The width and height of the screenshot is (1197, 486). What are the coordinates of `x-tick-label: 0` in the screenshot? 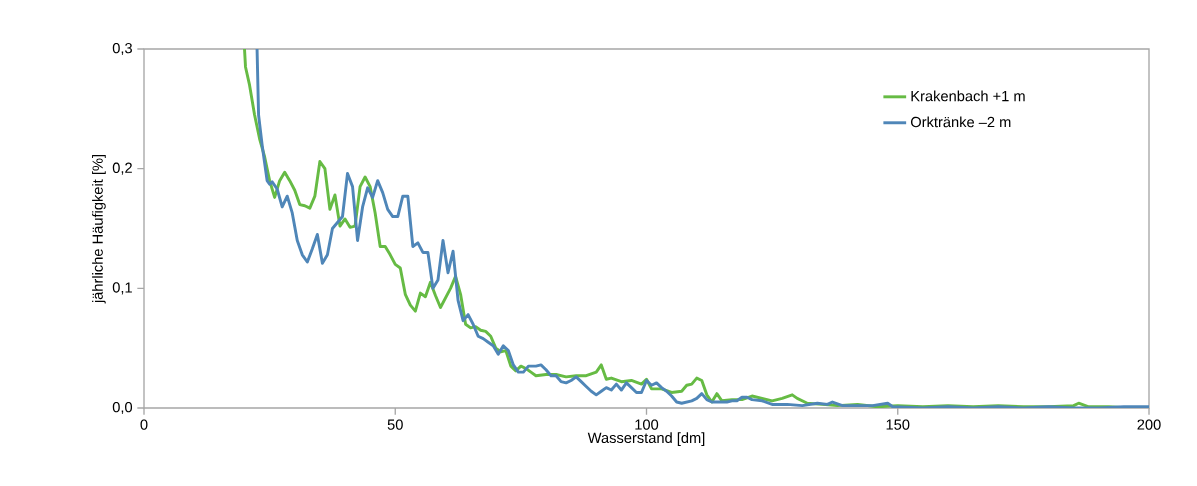 It's located at (144, 424).